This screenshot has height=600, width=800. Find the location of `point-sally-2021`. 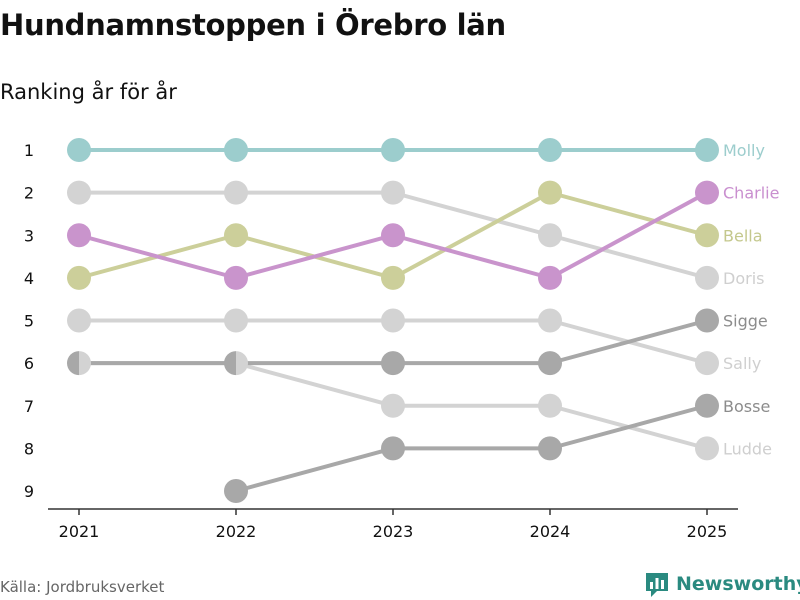

point-sally-2021 is located at coordinates (79, 320).